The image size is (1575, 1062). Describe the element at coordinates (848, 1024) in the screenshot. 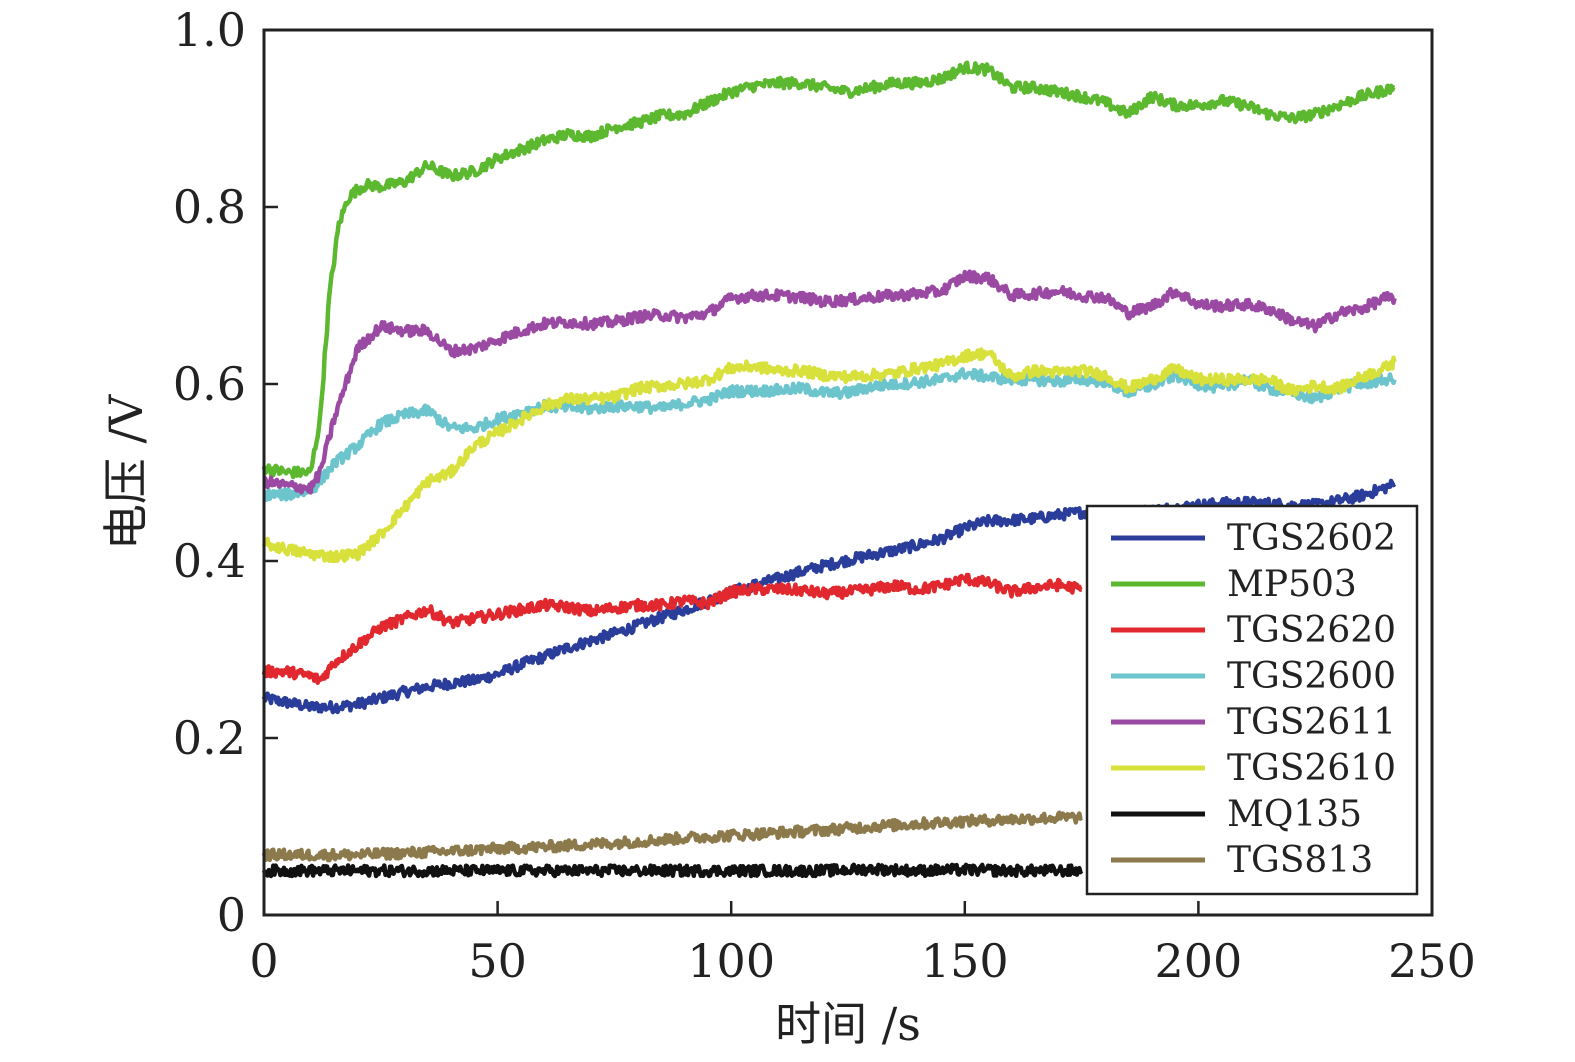

I see `x-axis-title: 时间 /s` at that location.